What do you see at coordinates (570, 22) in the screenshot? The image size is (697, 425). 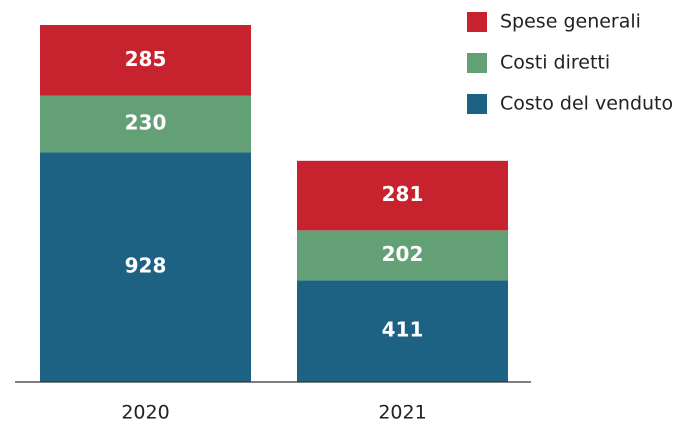 I see `legend-label: Spese generali` at bounding box center [570, 22].